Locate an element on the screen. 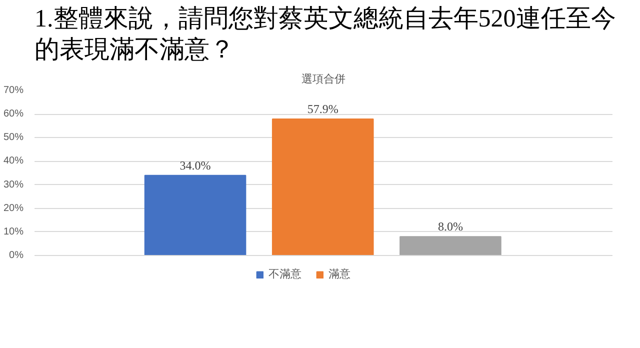 Image resolution: width=640 pixels, height=348 pixels. data-label: 57.9% is located at coordinates (322, 109).